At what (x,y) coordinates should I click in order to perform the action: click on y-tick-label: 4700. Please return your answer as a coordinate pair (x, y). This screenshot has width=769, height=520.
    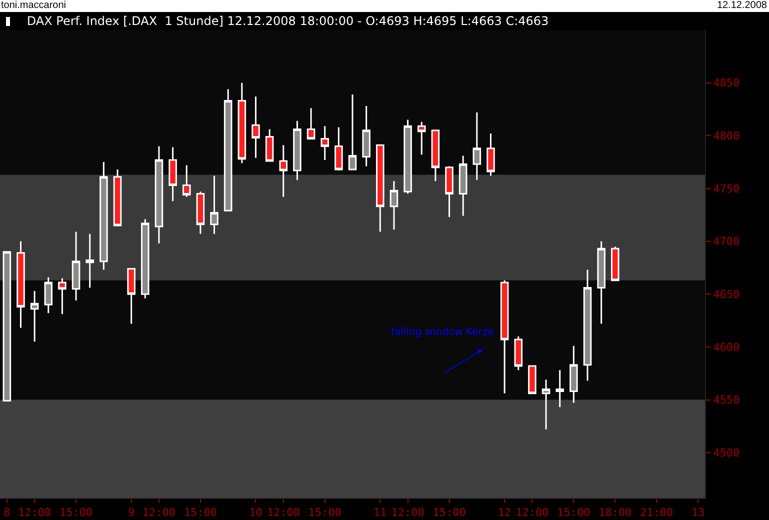
    Looking at the image, I should click on (726, 241).